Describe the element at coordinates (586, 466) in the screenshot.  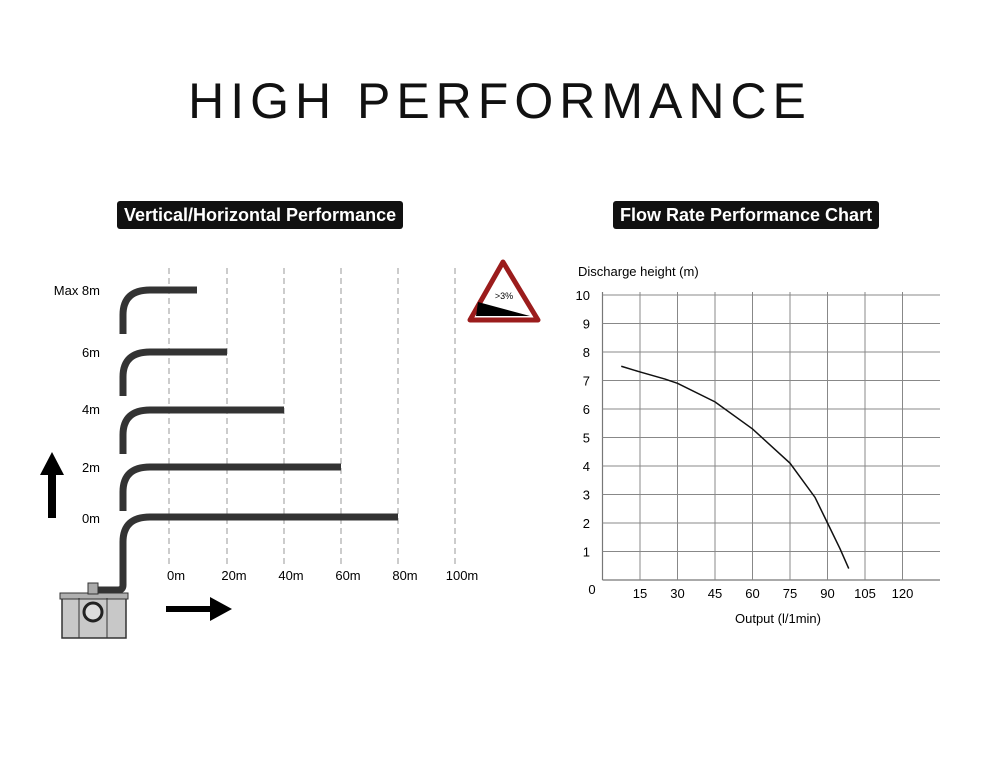
I see `y-tick-label: 4` at that location.